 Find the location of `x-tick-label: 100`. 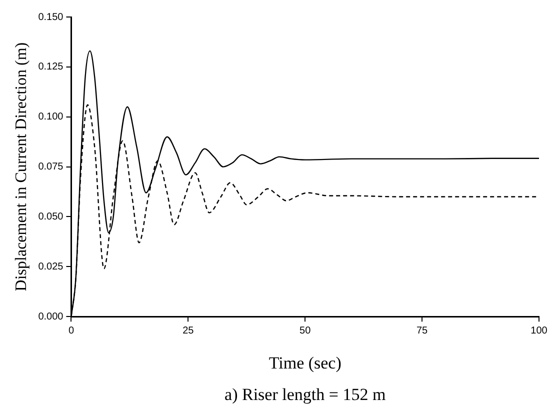

x-tick-label: 100 is located at coordinates (539, 330).